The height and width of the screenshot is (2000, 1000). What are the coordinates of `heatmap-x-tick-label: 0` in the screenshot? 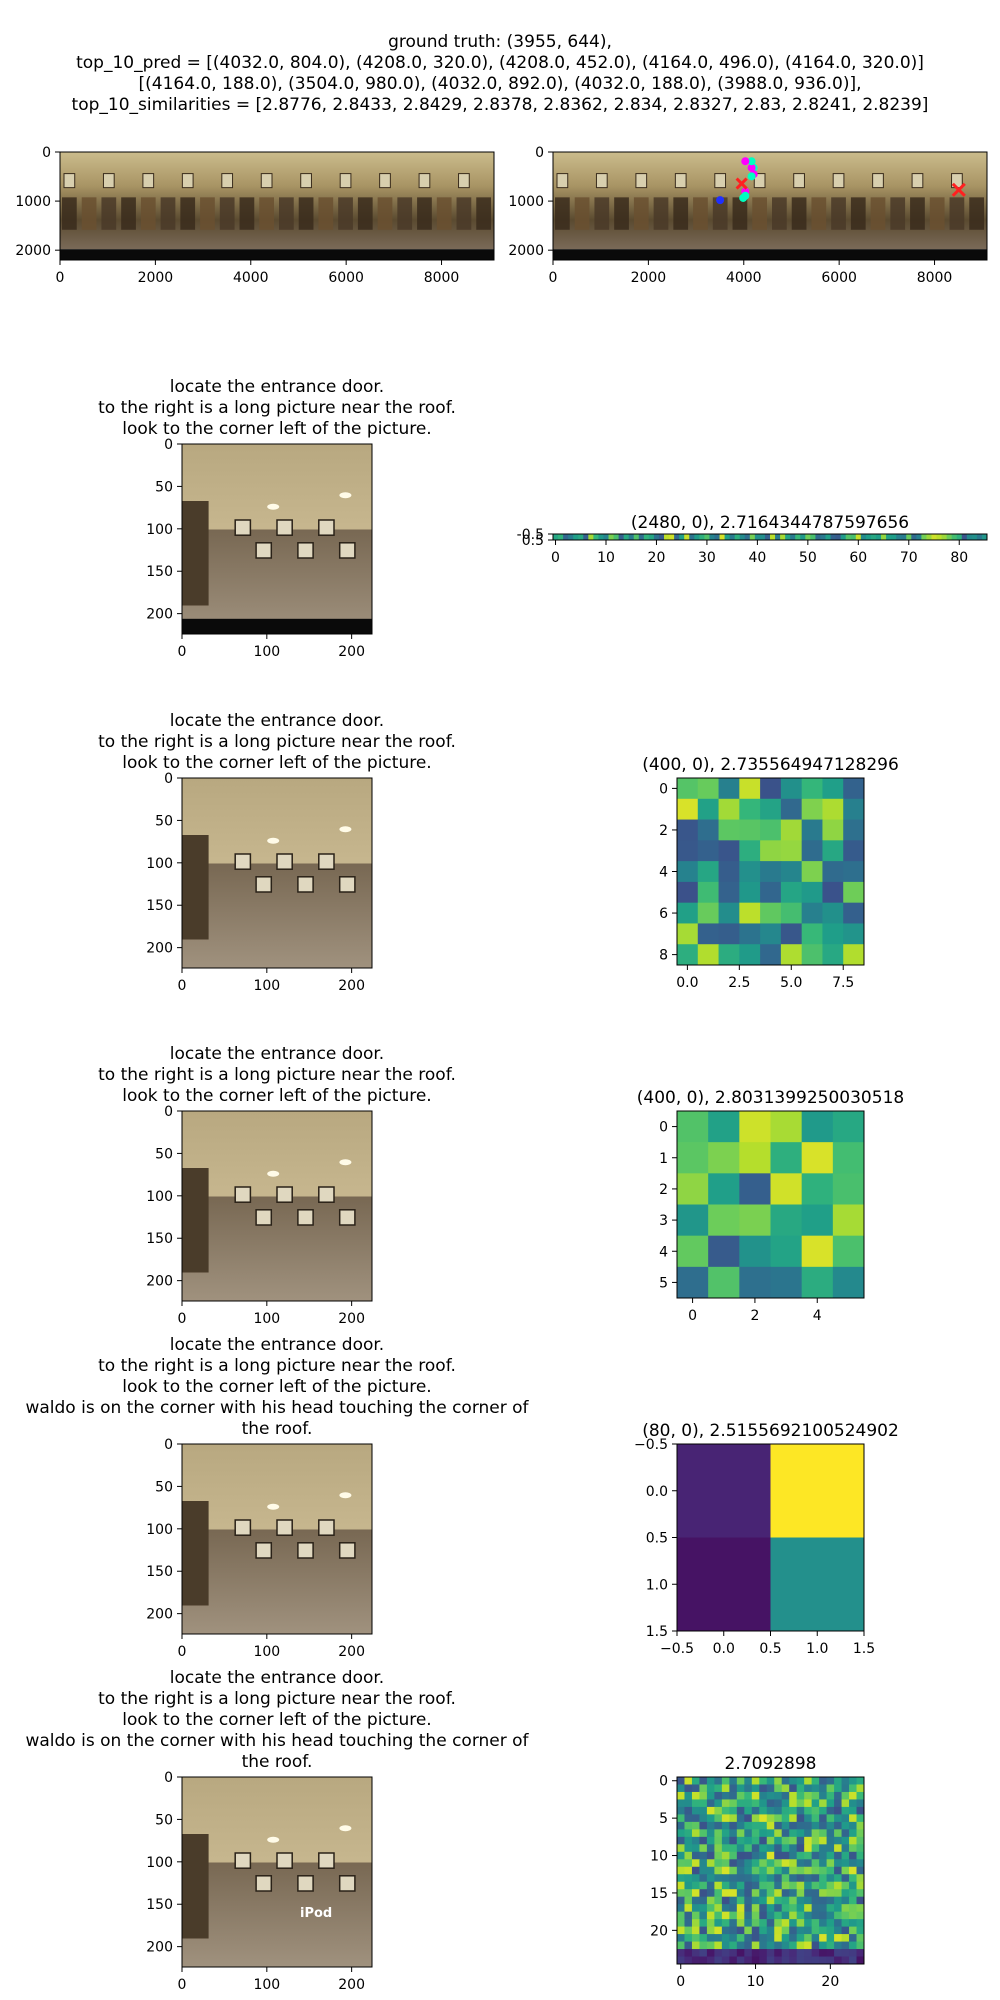 It's located at (680, 1982).